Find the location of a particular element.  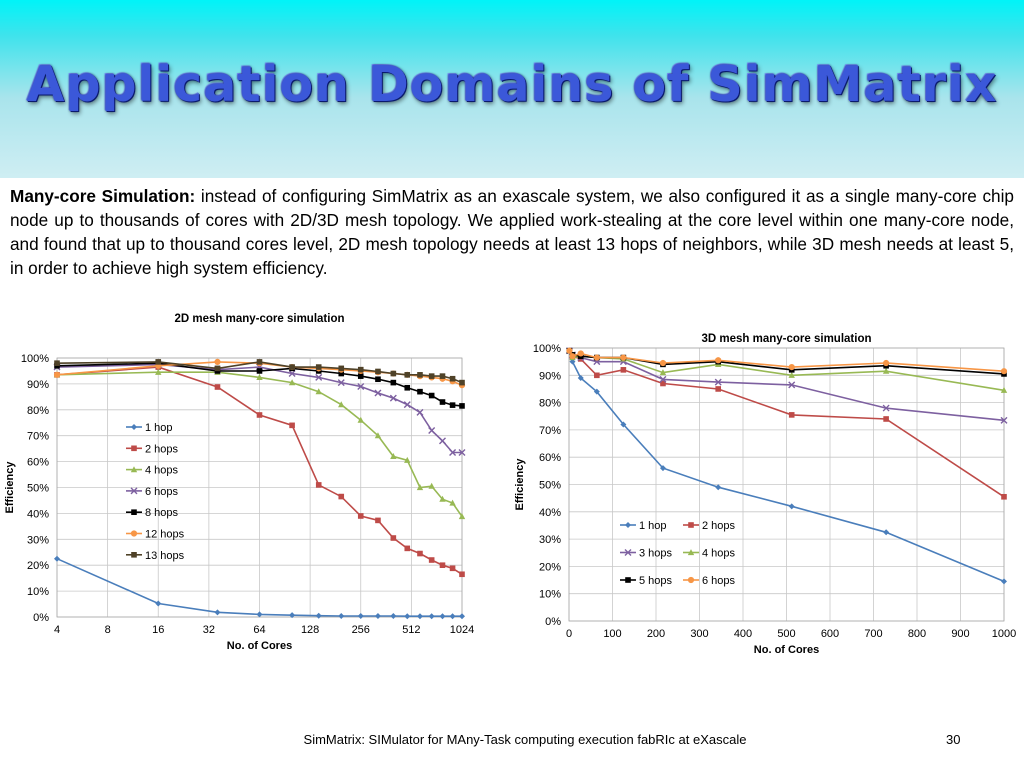

chart-2d-ytick-label: 10% is located at coordinates (38, 592).